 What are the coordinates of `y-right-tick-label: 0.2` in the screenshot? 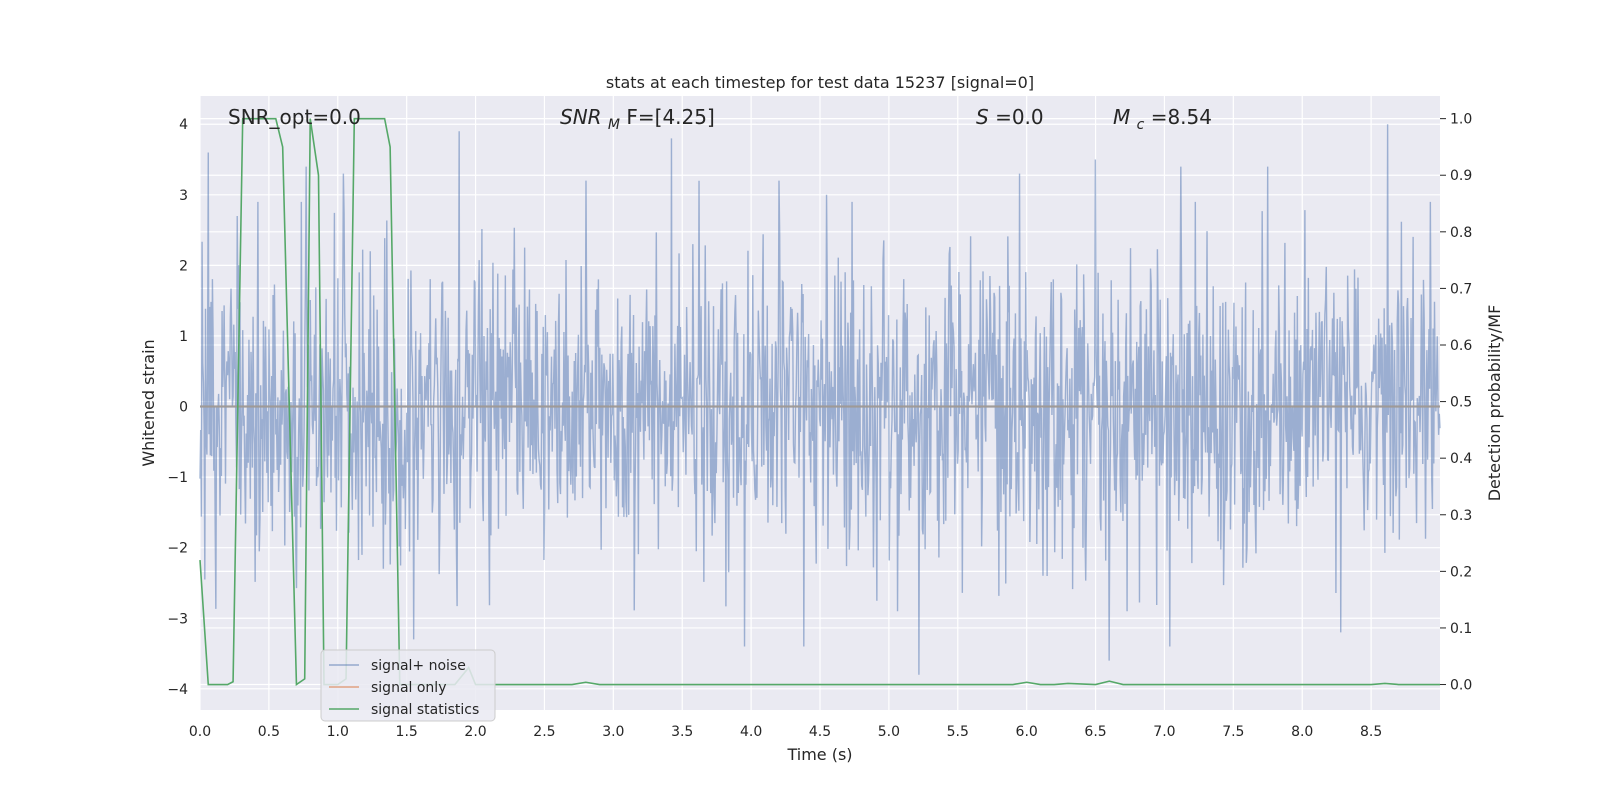 It's located at (1461, 572).